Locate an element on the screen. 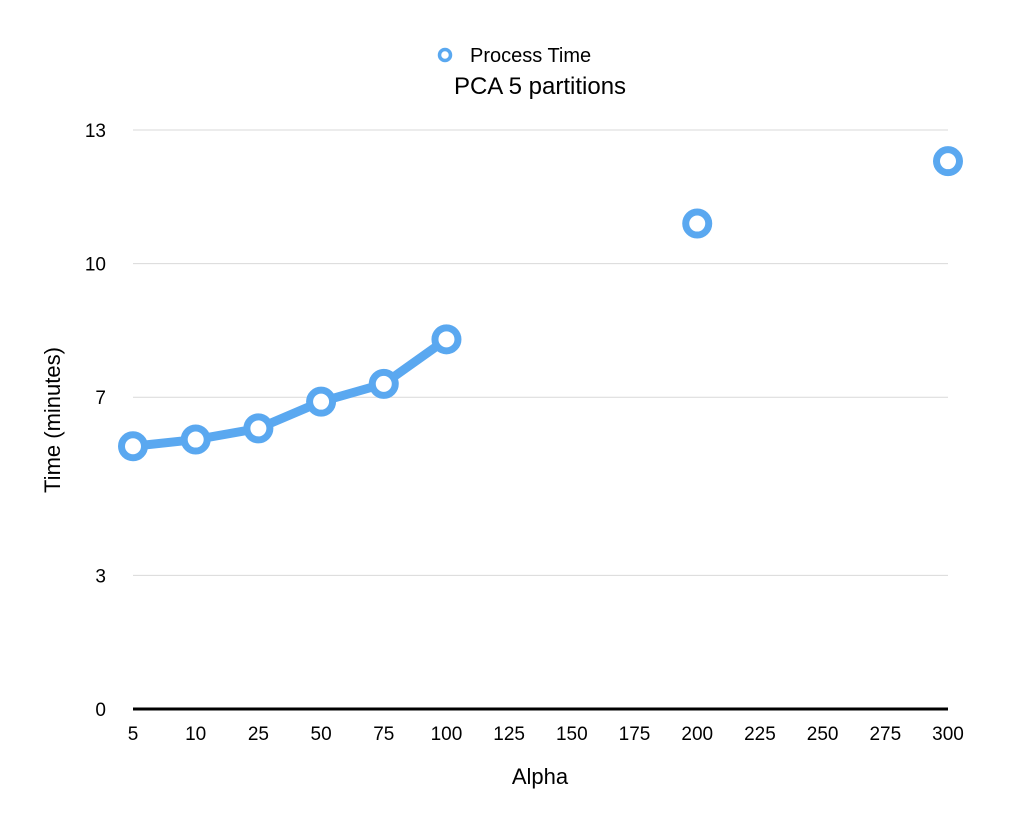  y-tick-label: 13 is located at coordinates (95, 131).